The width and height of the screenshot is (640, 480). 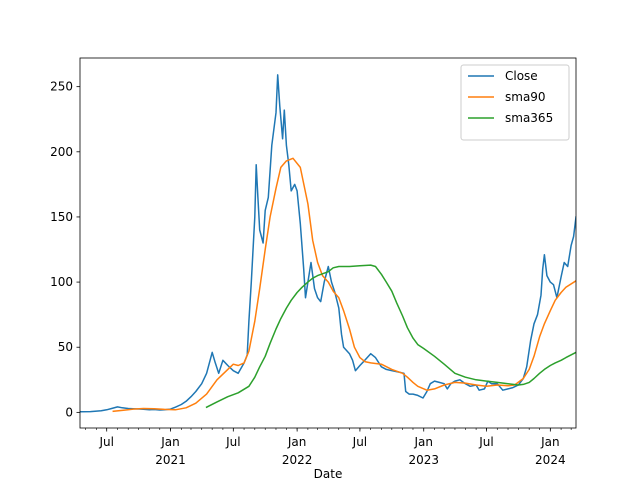 What do you see at coordinates (61, 217) in the screenshot?
I see `y-tick-label: 150` at bounding box center [61, 217].